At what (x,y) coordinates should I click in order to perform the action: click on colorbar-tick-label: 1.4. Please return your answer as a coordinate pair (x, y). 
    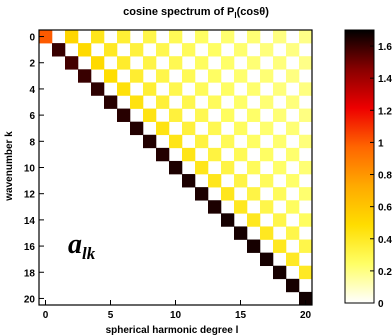
    Looking at the image, I should click on (385, 79).